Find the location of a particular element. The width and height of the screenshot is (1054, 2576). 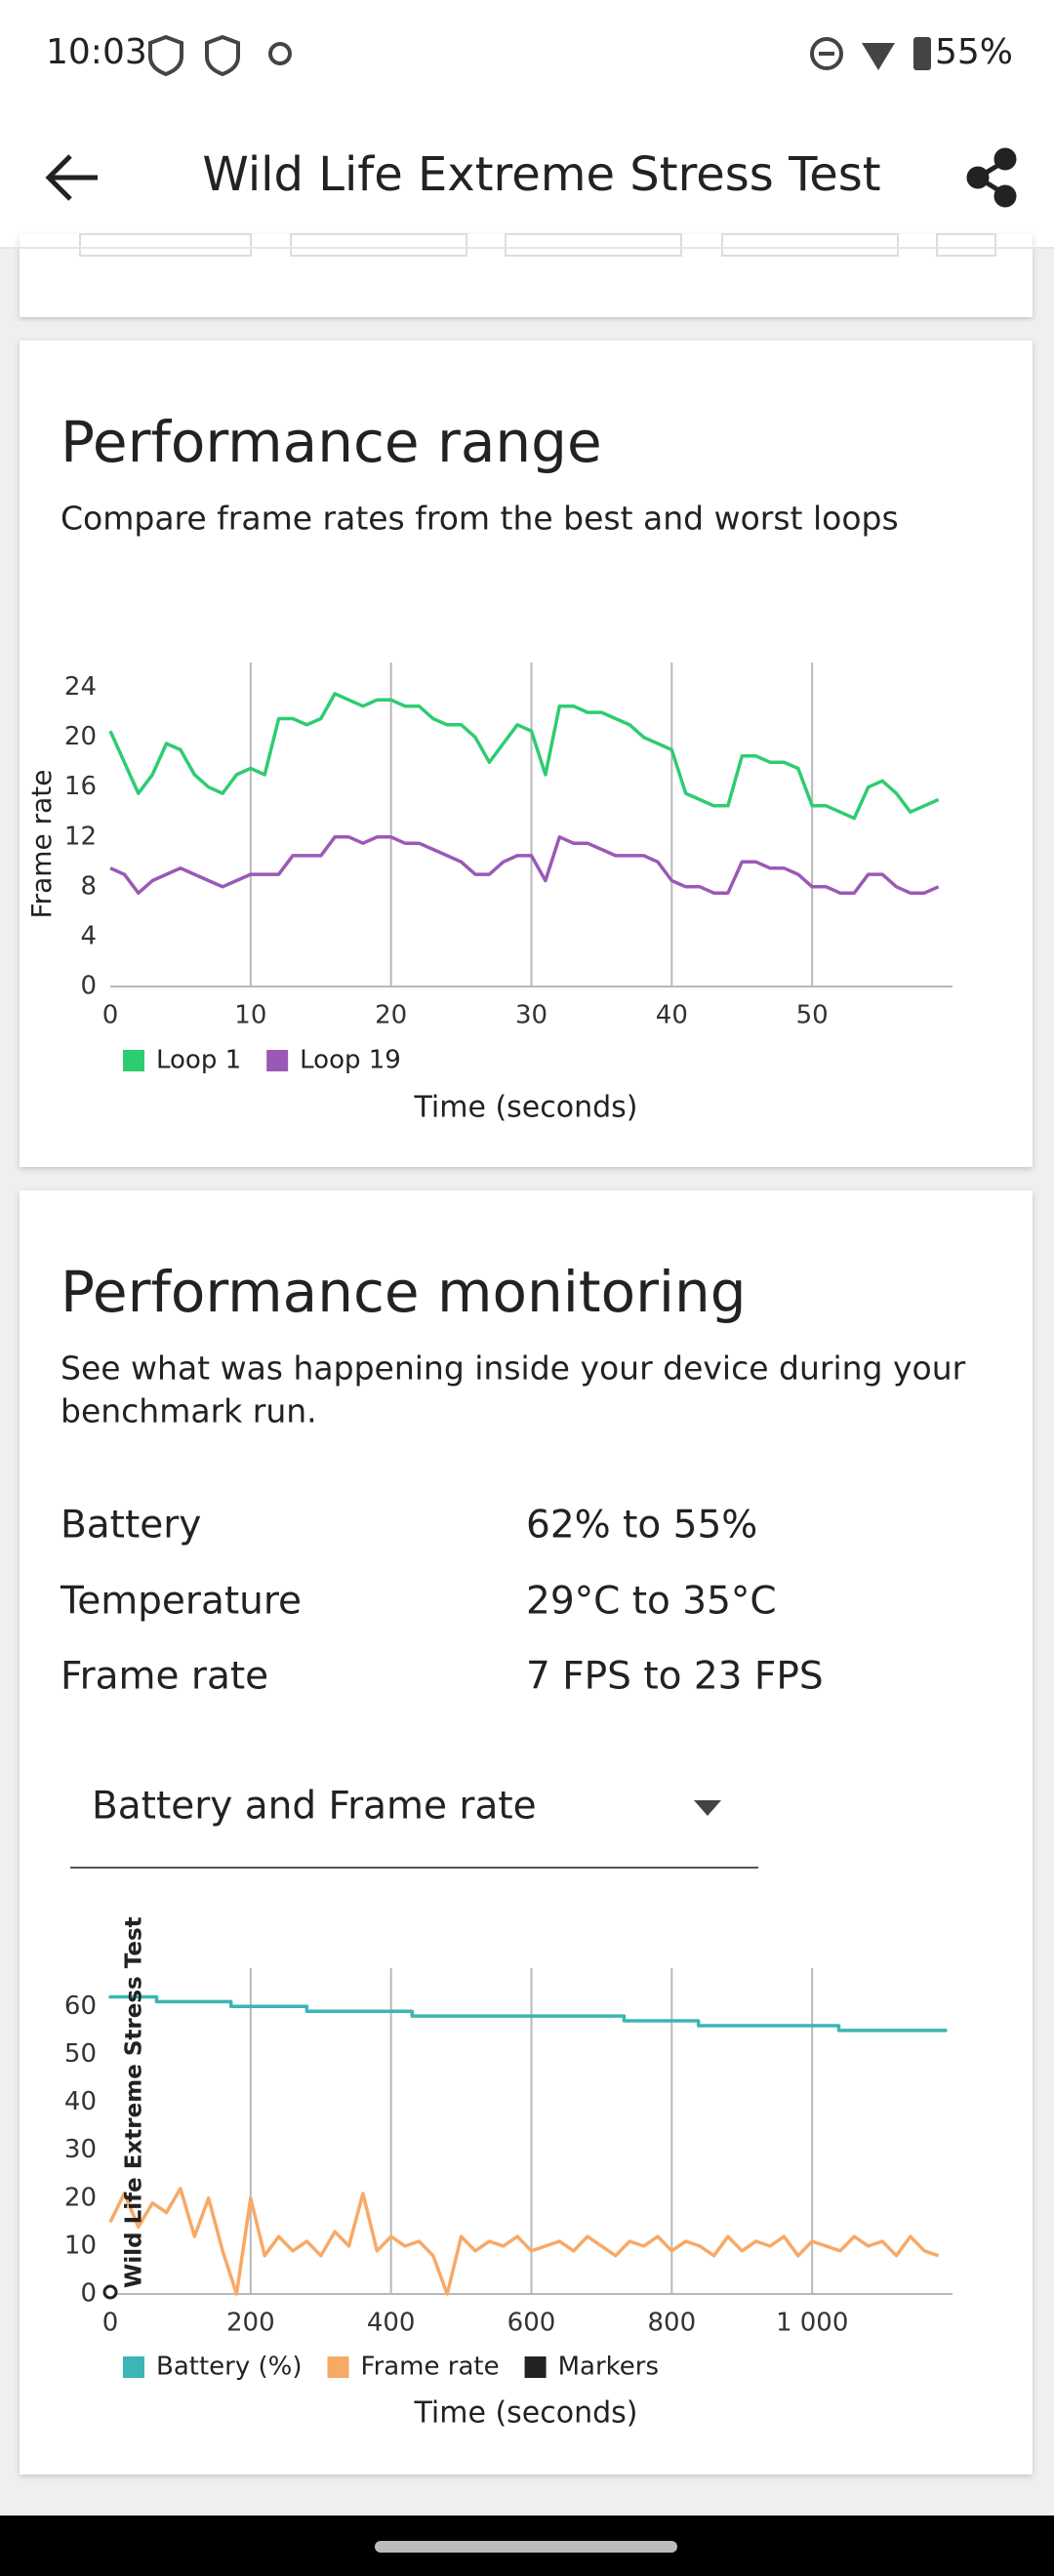

range-title: Performance range is located at coordinates (331, 442).